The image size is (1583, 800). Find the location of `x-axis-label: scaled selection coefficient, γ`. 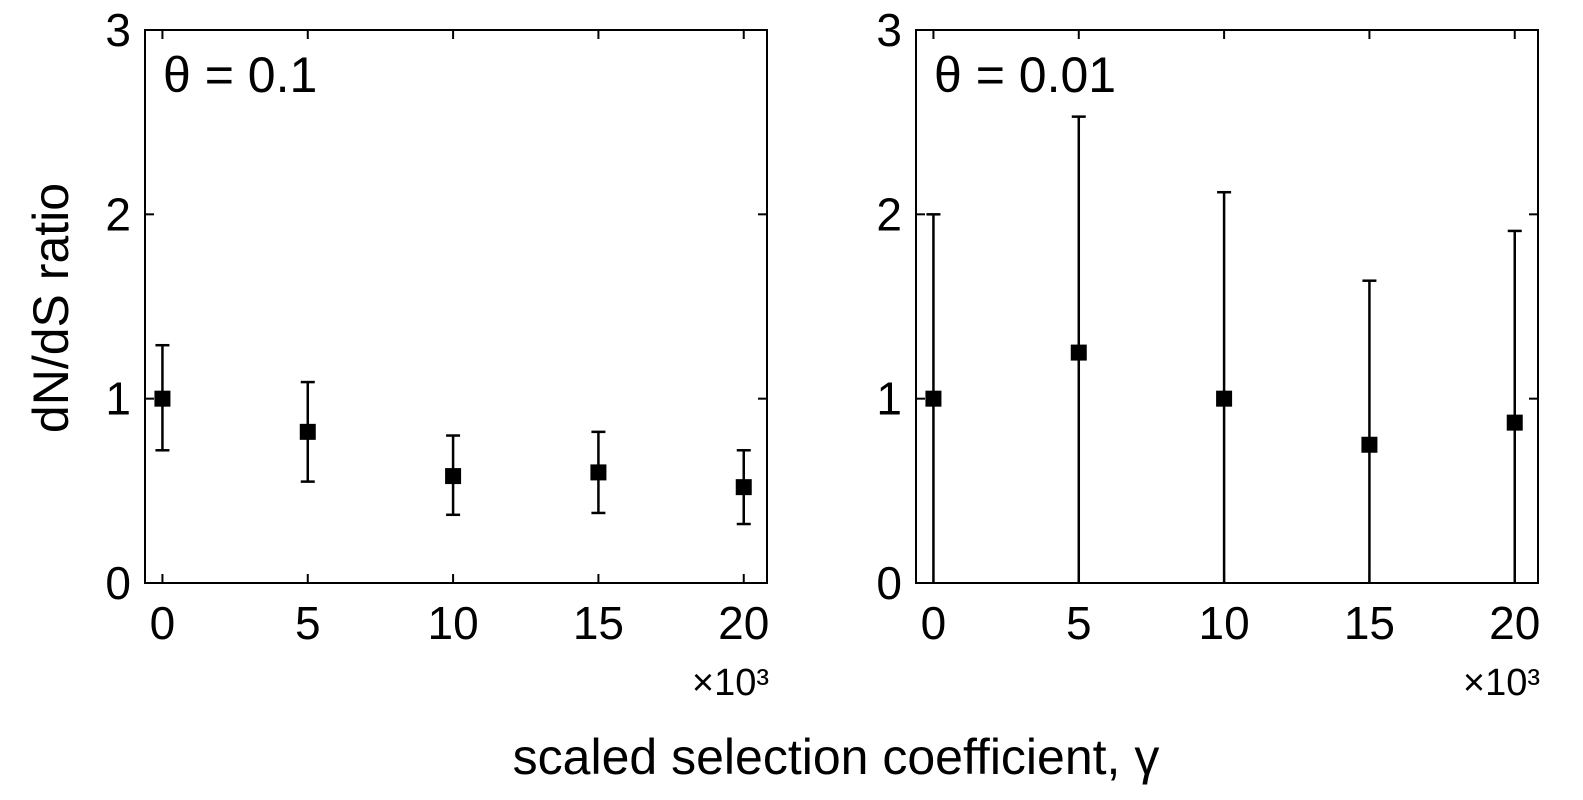

x-axis-label: scaled selection coefficient, γ is located at coordinates (836, 757).